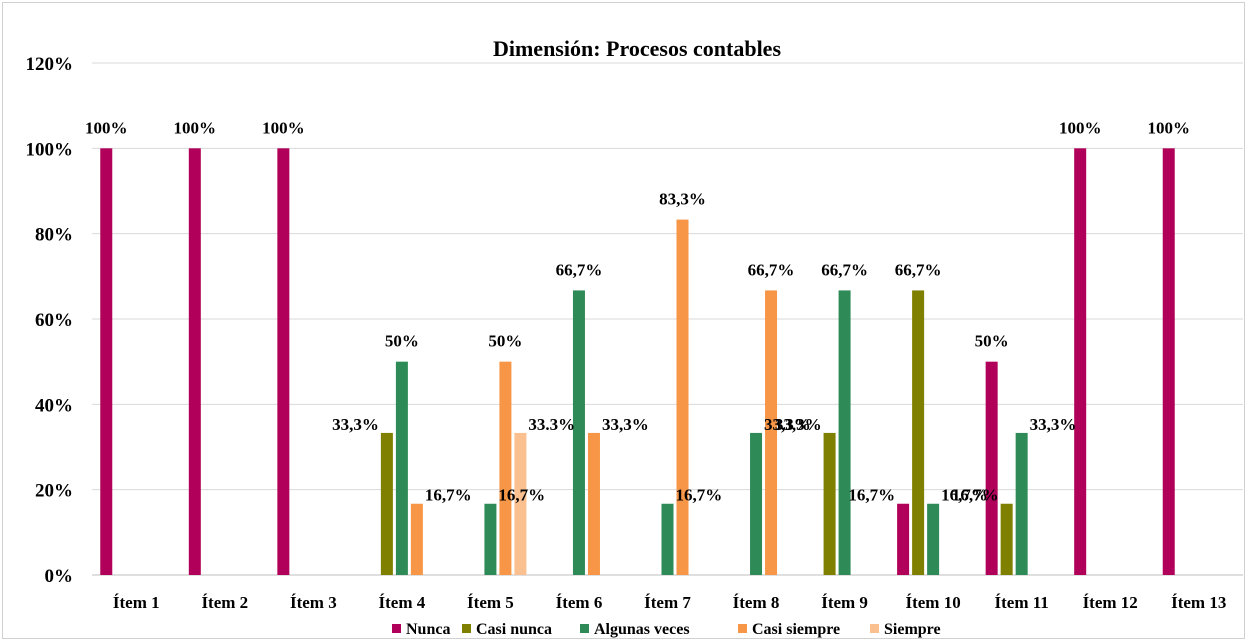  What do you see at coordinates (224, 602) in the screenshot?
I see `x-tick-label: Ítem 2` at bounding box center [224, 602].